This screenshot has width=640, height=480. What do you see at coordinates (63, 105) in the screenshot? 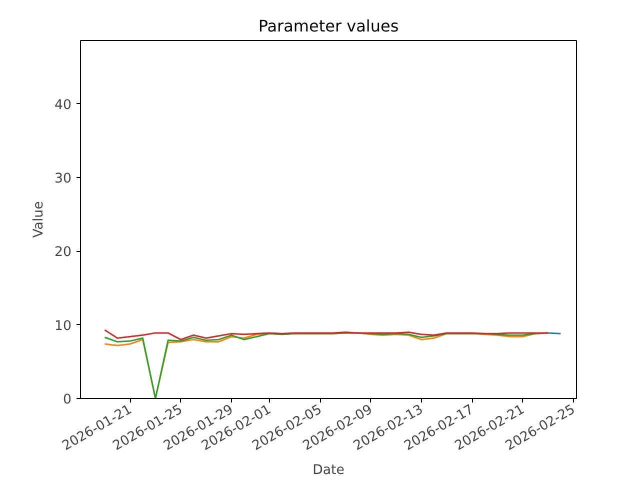
I see `y-tick-label: 40` at bounding box center [63, 105].